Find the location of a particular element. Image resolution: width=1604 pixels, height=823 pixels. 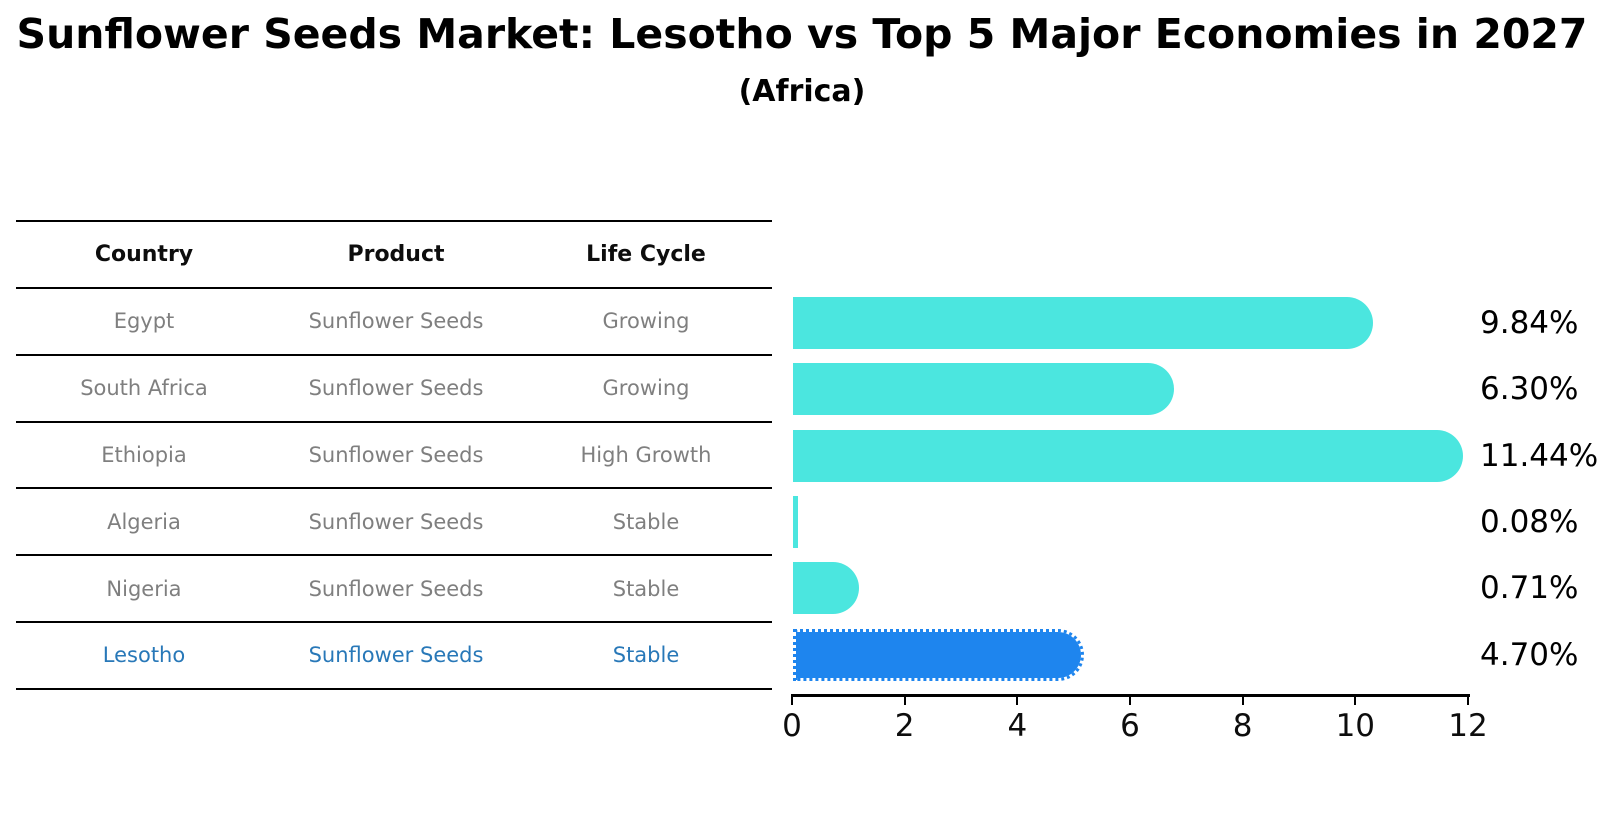

table-row-ethiopia: Ethiopia Sunflower Seeds High Growth is located at coordinates (394, 456).